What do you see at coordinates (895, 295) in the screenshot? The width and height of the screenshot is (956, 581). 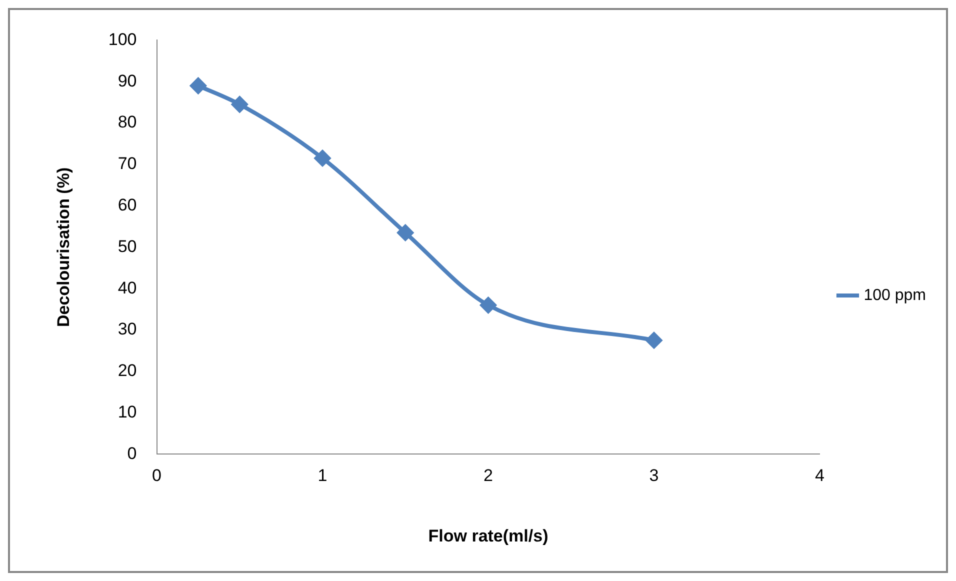 I see `legend-label: 100 ppm` at bounding box center [895, 295].